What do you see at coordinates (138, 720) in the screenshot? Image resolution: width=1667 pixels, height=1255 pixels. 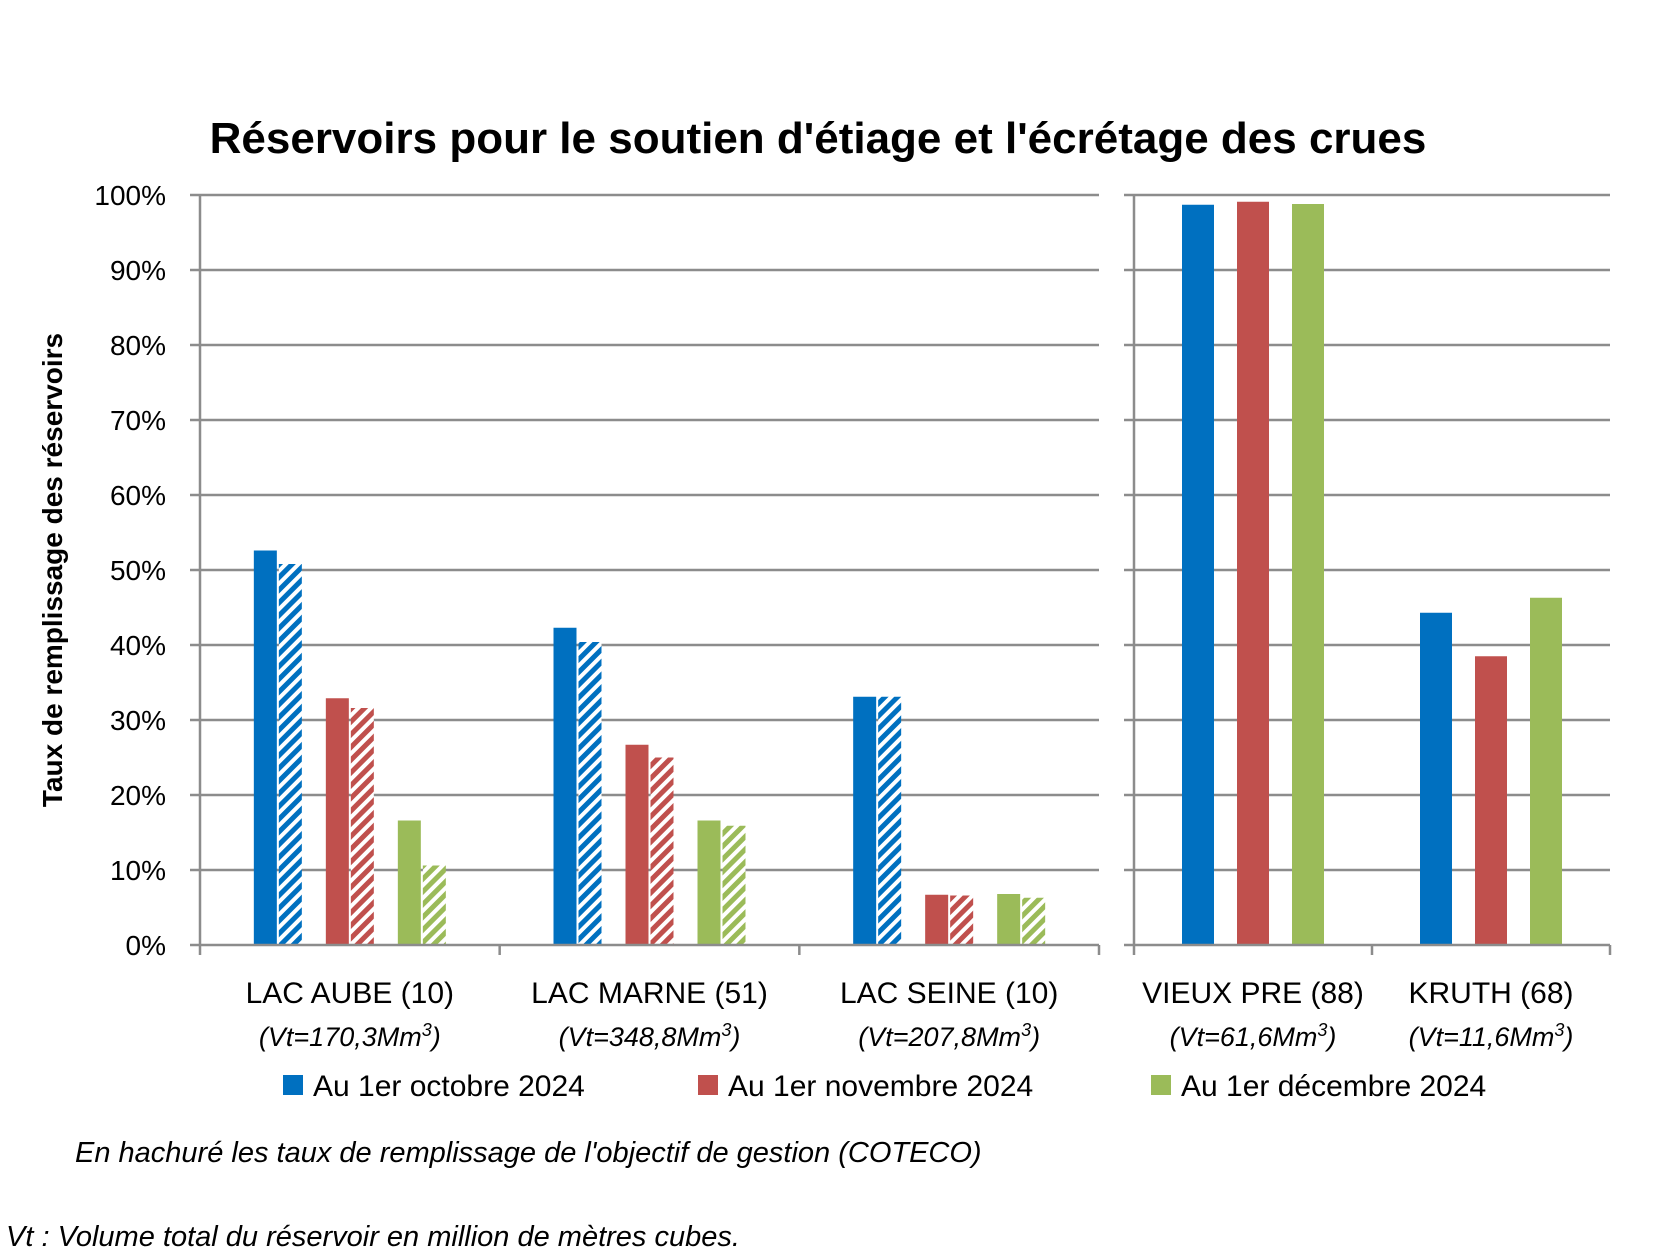 I see `y-tick-label: 30%` at bounding box center [138, 720].